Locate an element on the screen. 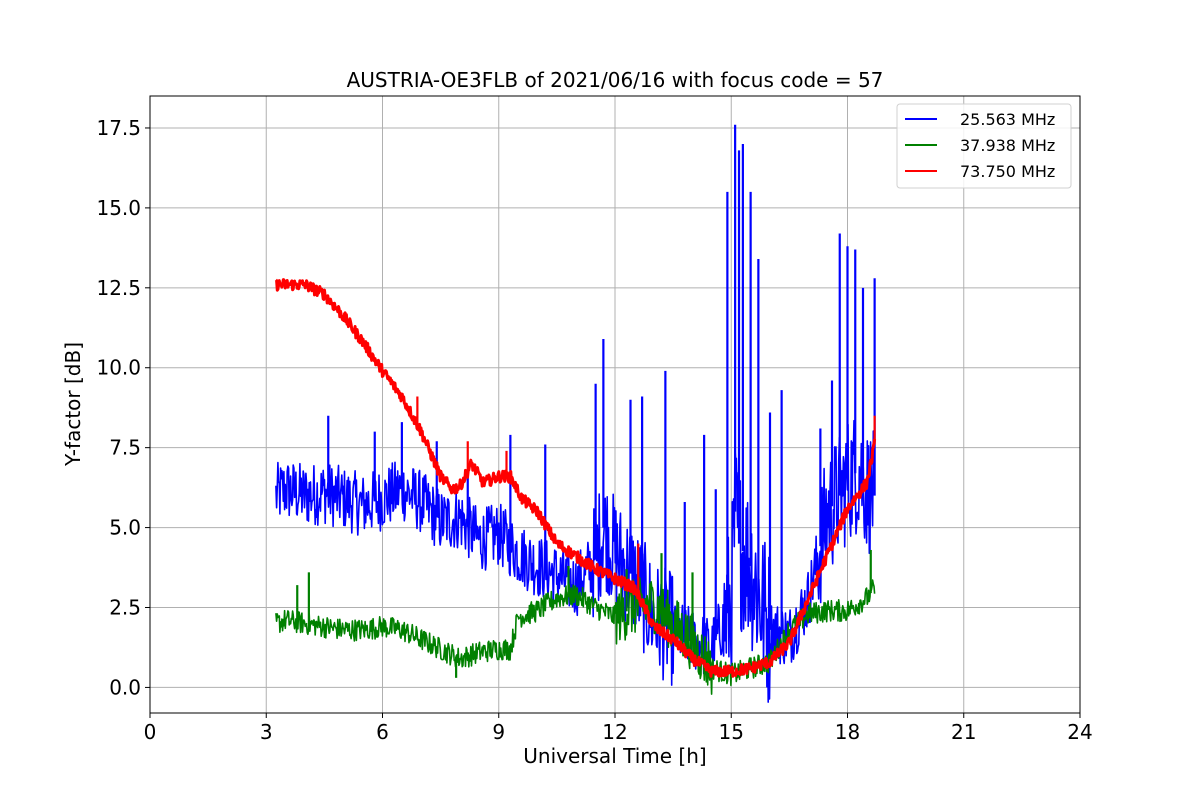 The width and height of the screenshot is (1200, 800). y-tick-label: 15.0 is located at coordinates (118, 208).